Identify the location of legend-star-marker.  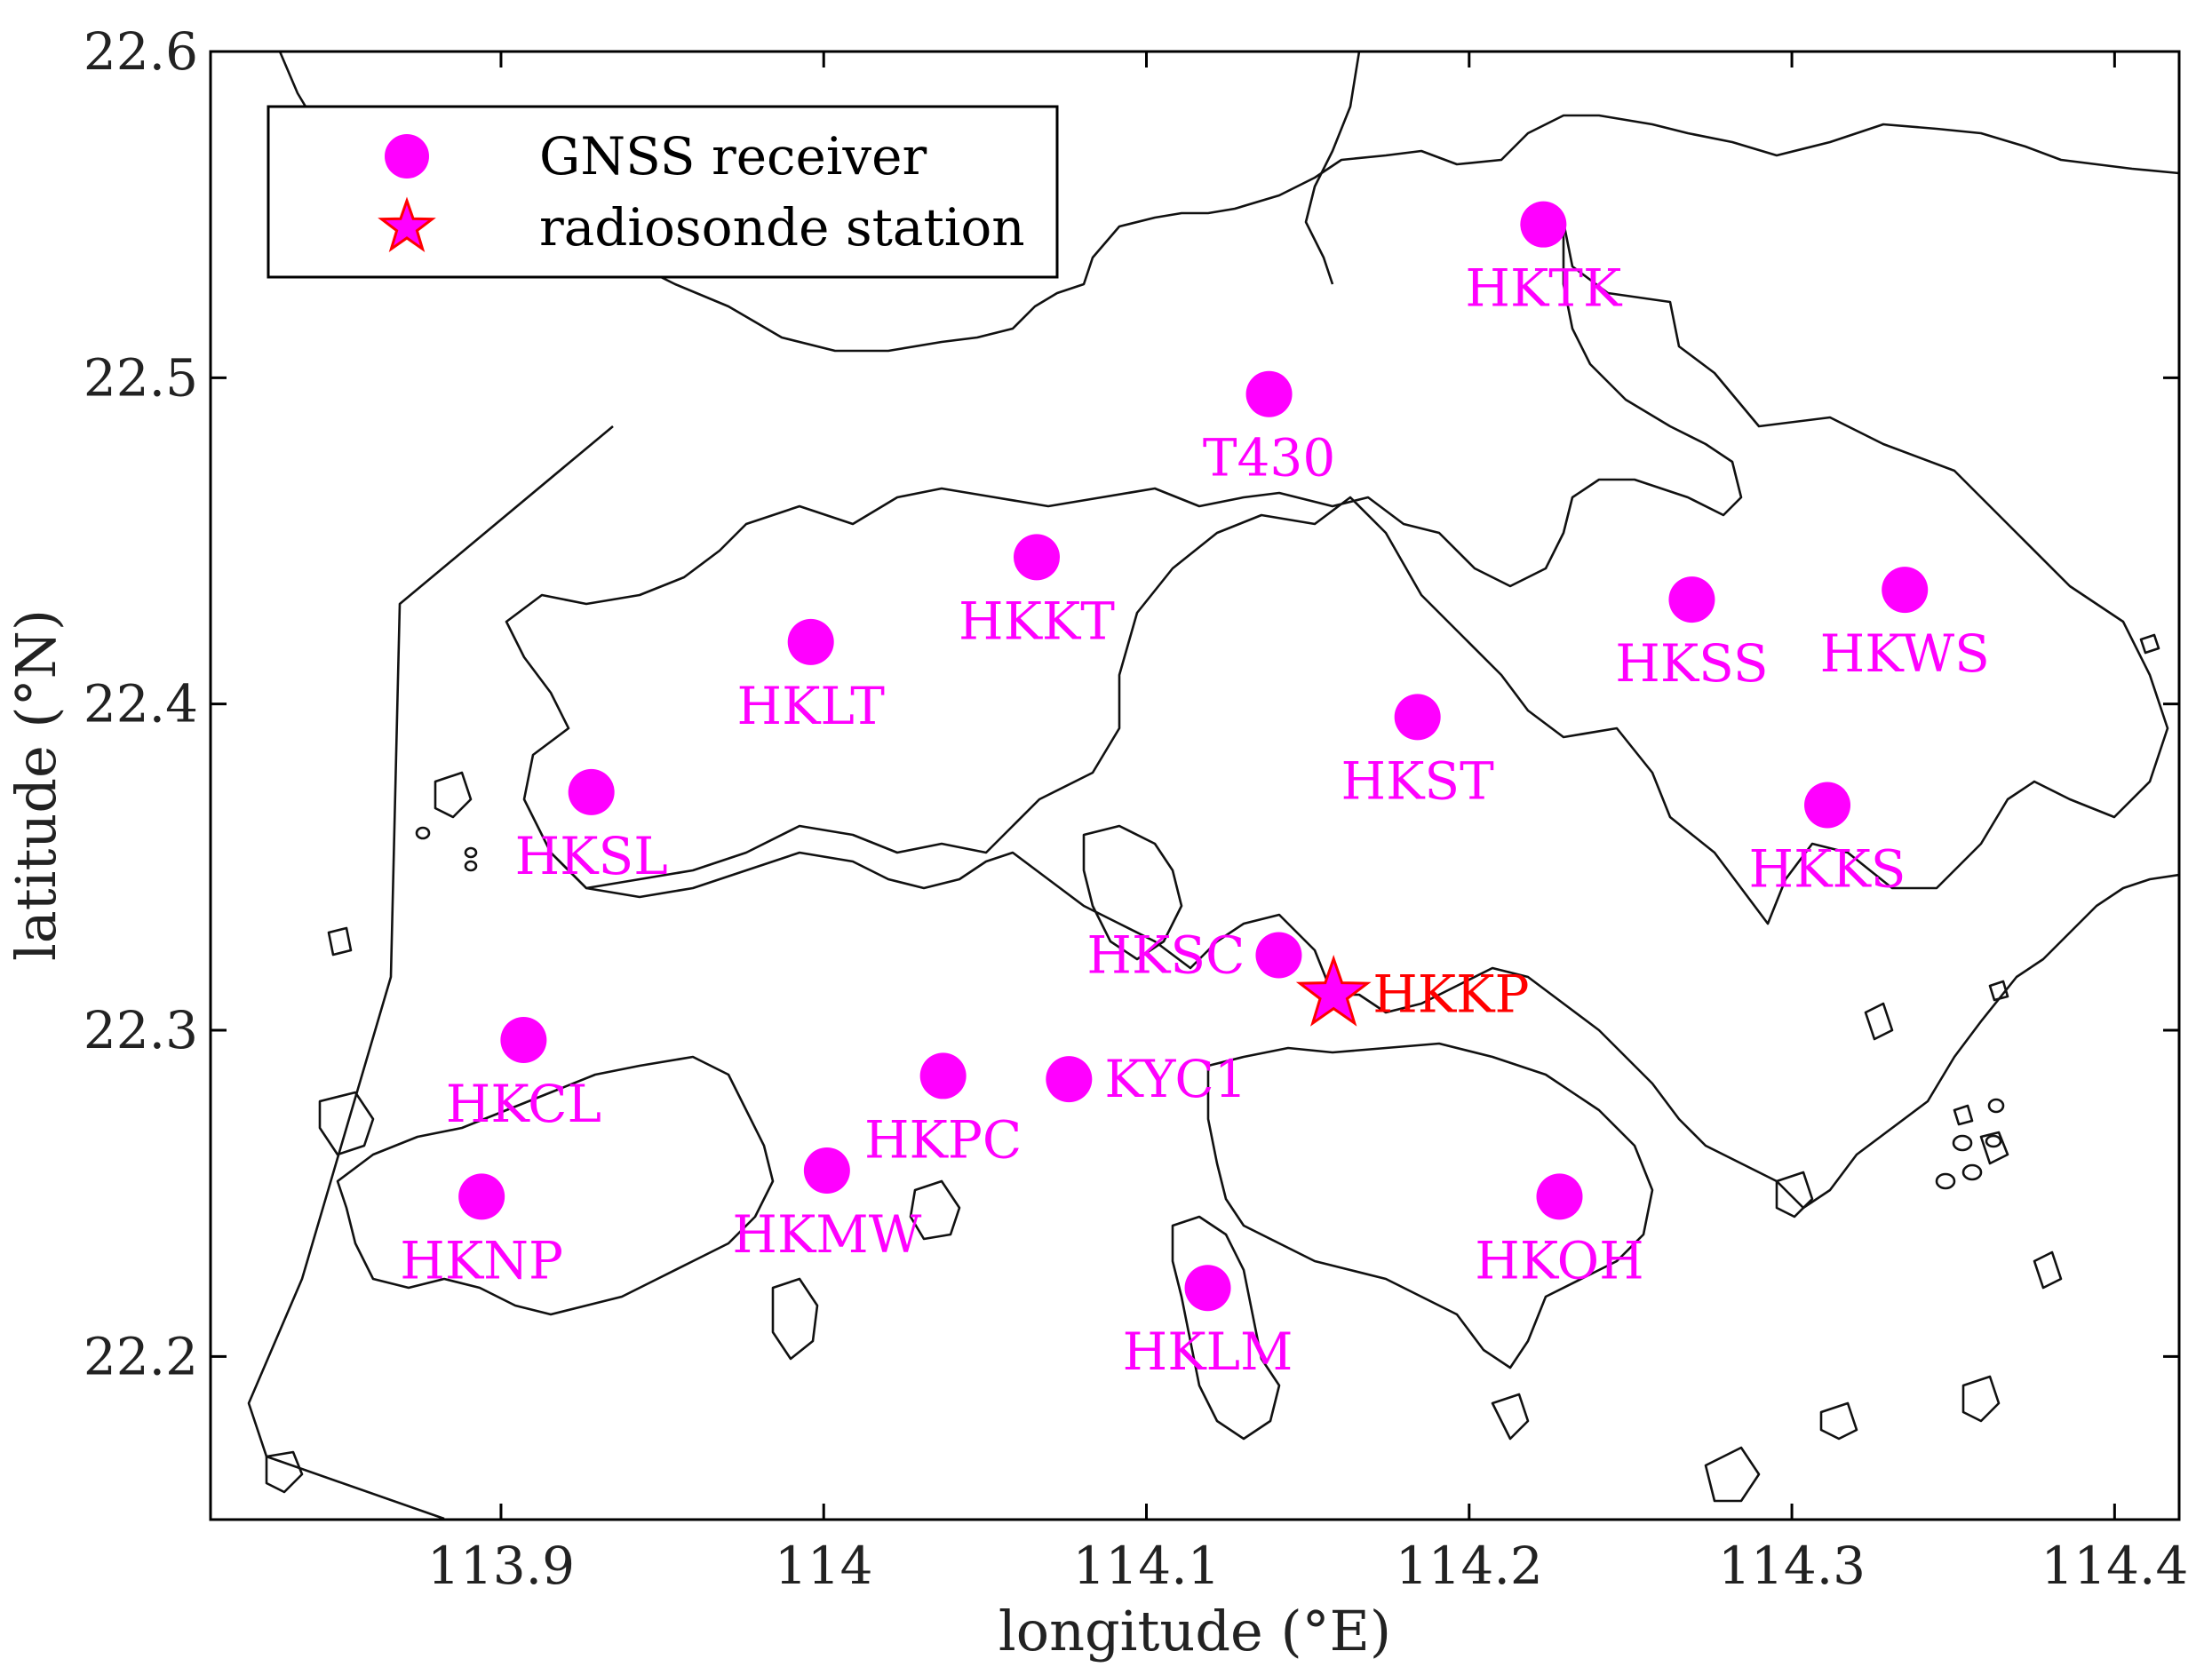
(407, 224).